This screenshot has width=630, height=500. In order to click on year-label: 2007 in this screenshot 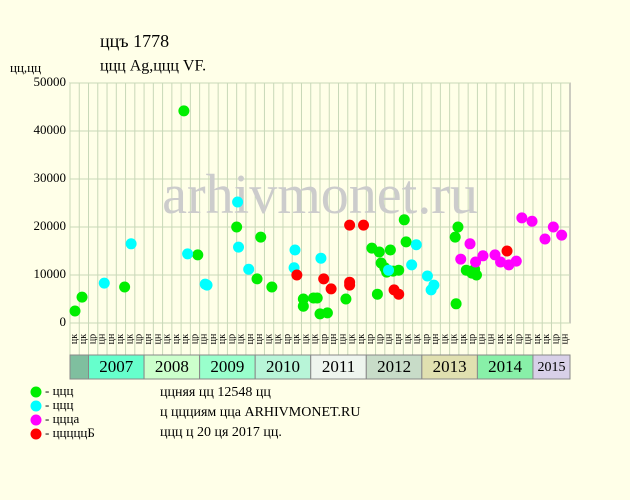, I will do `click(116, 366)`.